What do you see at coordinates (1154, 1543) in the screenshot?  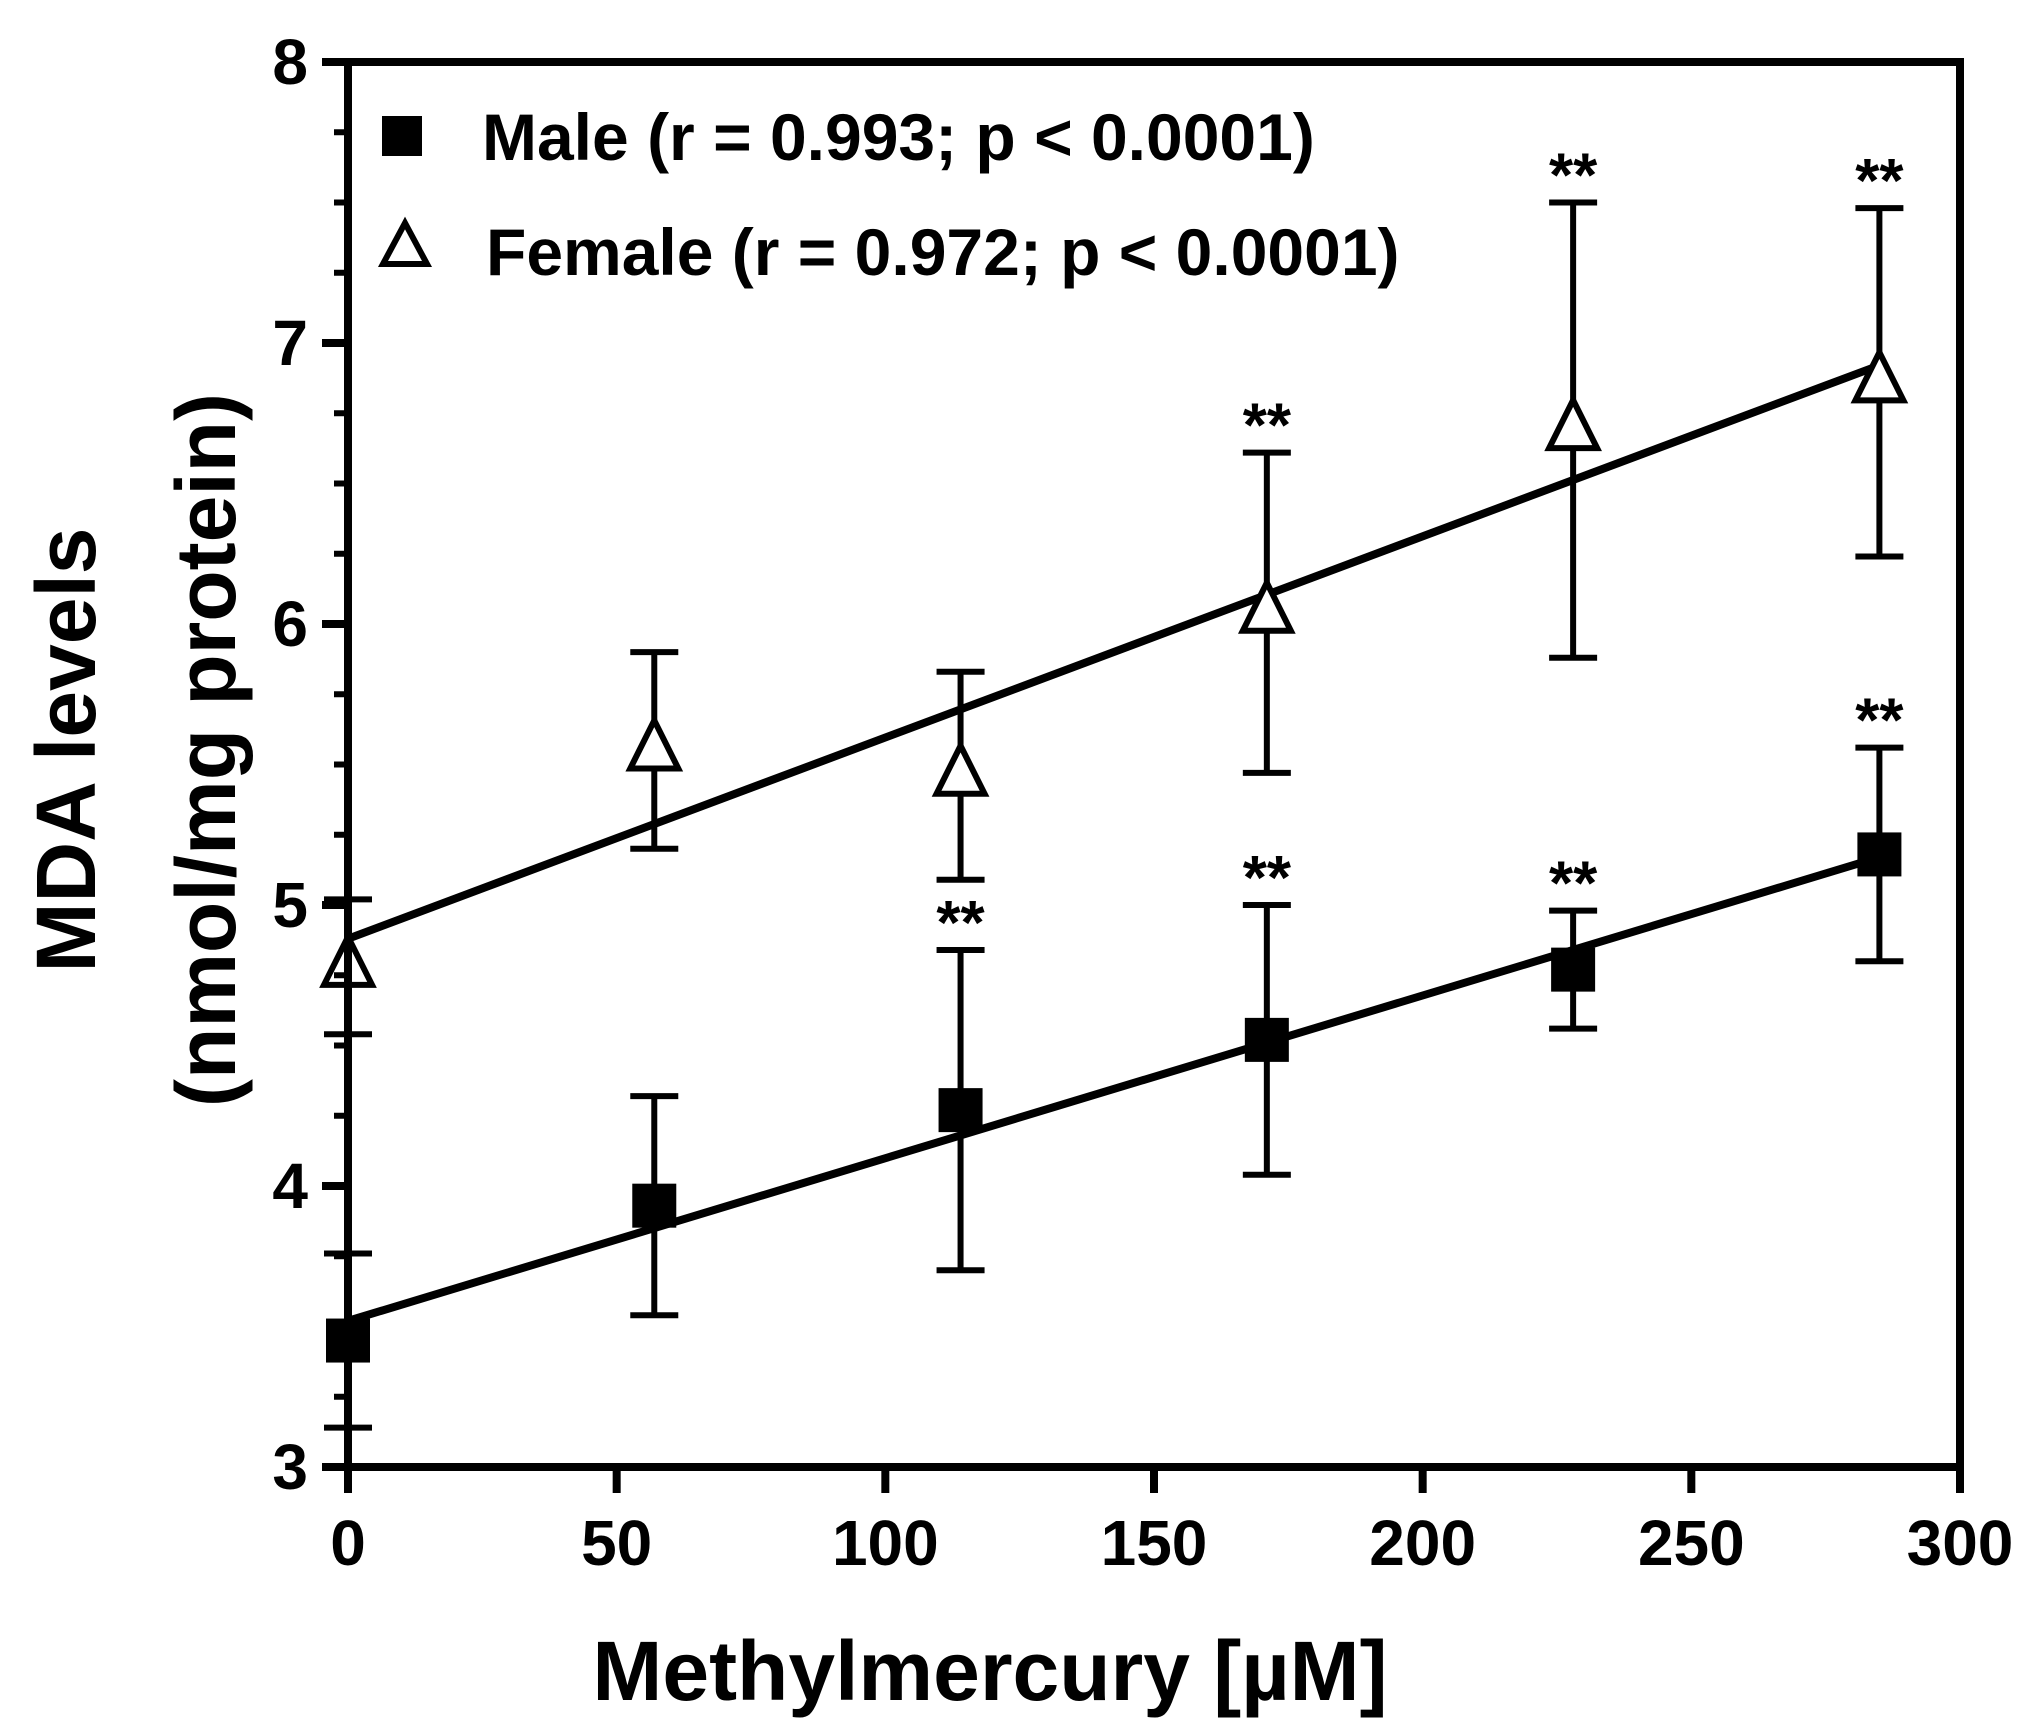 I see `x-tick-label: 150` at bounding box center [1154, 1543].